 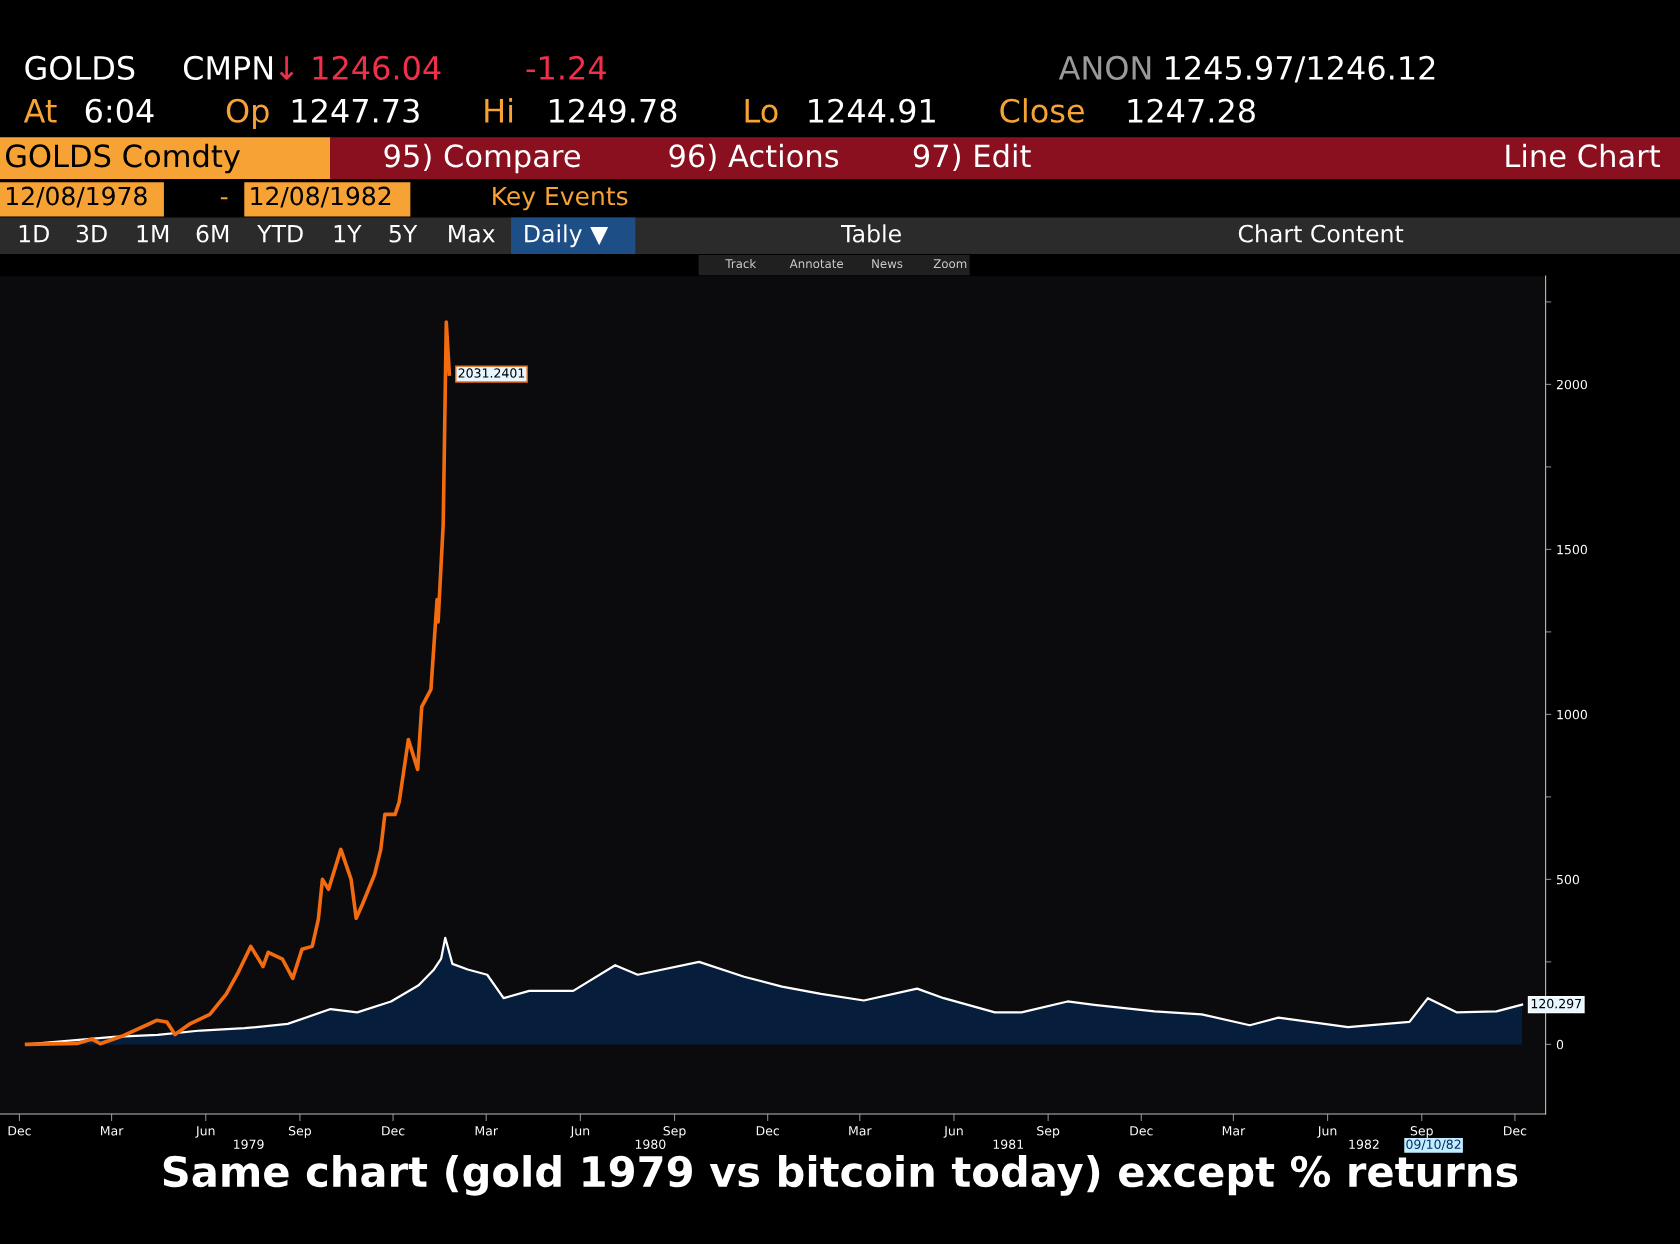 What do you see at coordinates (840, 1175) in the screenshot?
I see `text: Same chart (gold 1979 vs bitcoin today) except % returns` at bounding box center [840, 1175].